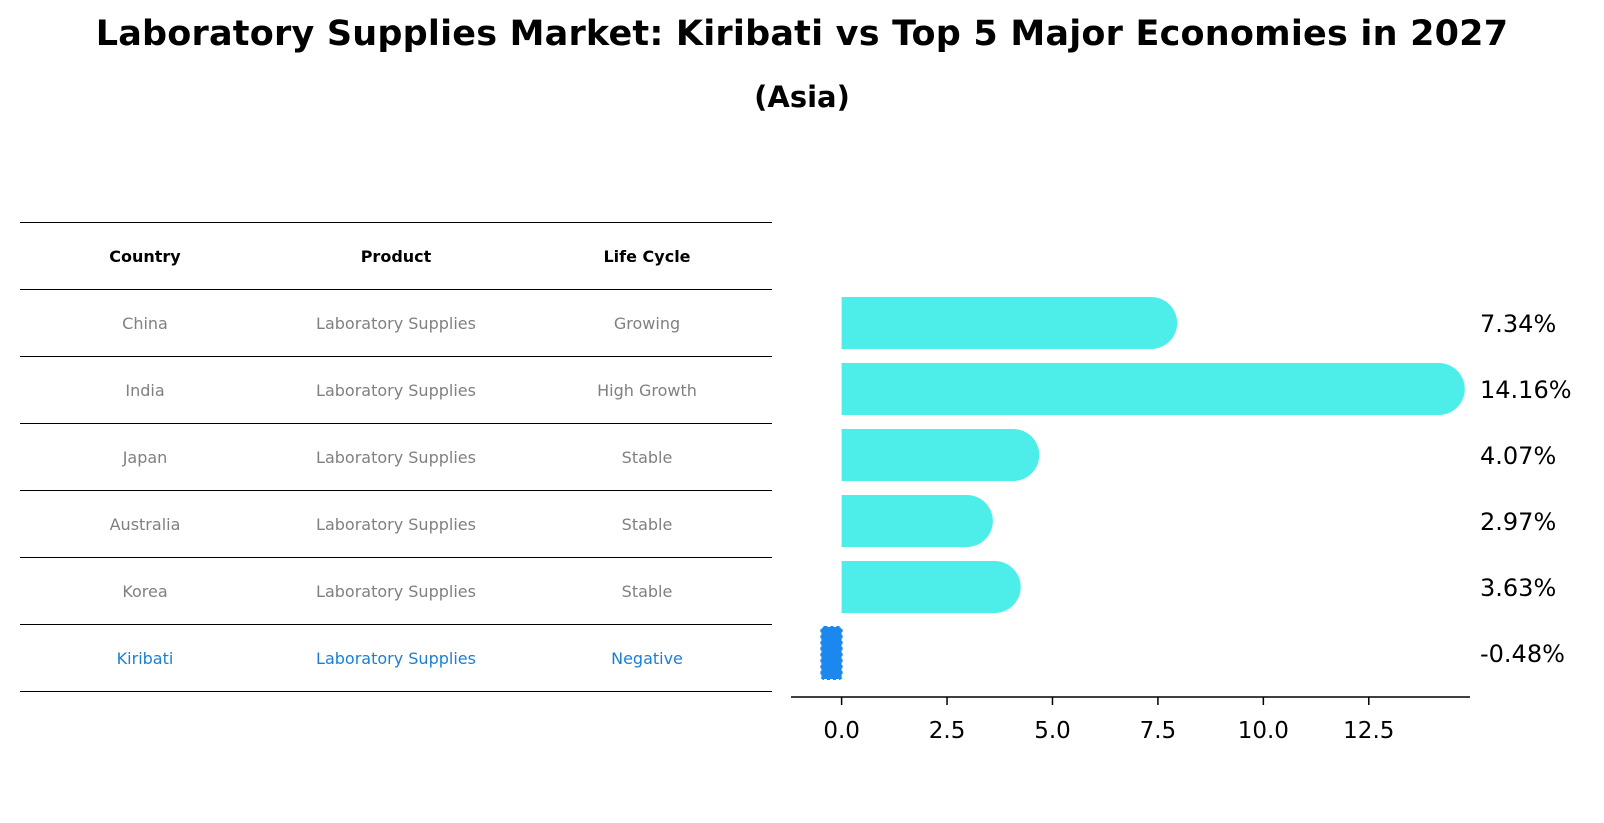  Describe the element at coordinates (145, 591) in the screenshot. I see `cell-country: Korea` at that location.